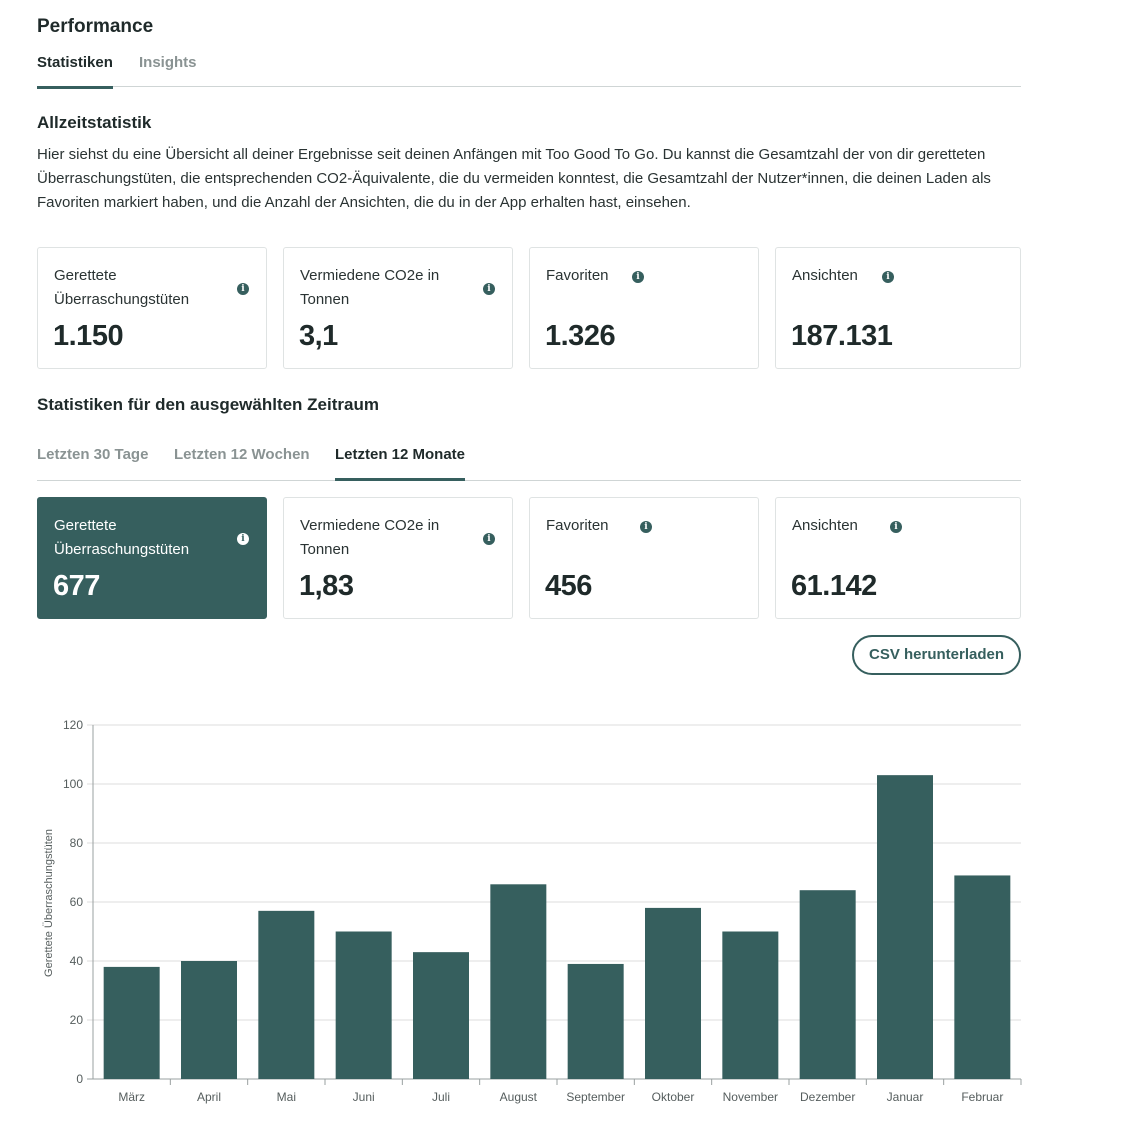 The height and width of the screenshot is (1143, 1143). I want to click on period-card-favorites: Favoriten i 456, so click(644, 558).